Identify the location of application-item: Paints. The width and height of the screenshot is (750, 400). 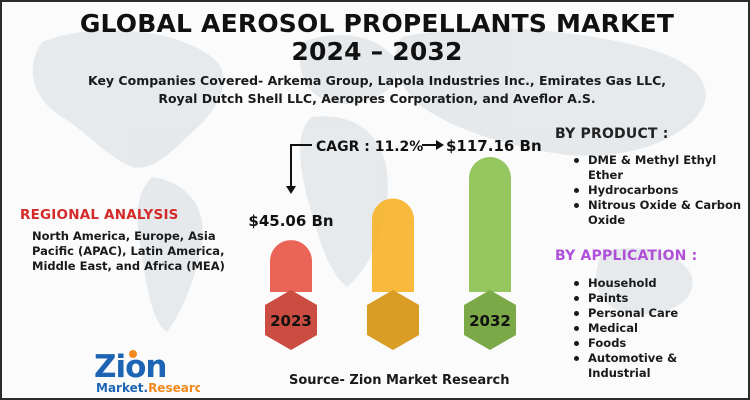
(657, 298).